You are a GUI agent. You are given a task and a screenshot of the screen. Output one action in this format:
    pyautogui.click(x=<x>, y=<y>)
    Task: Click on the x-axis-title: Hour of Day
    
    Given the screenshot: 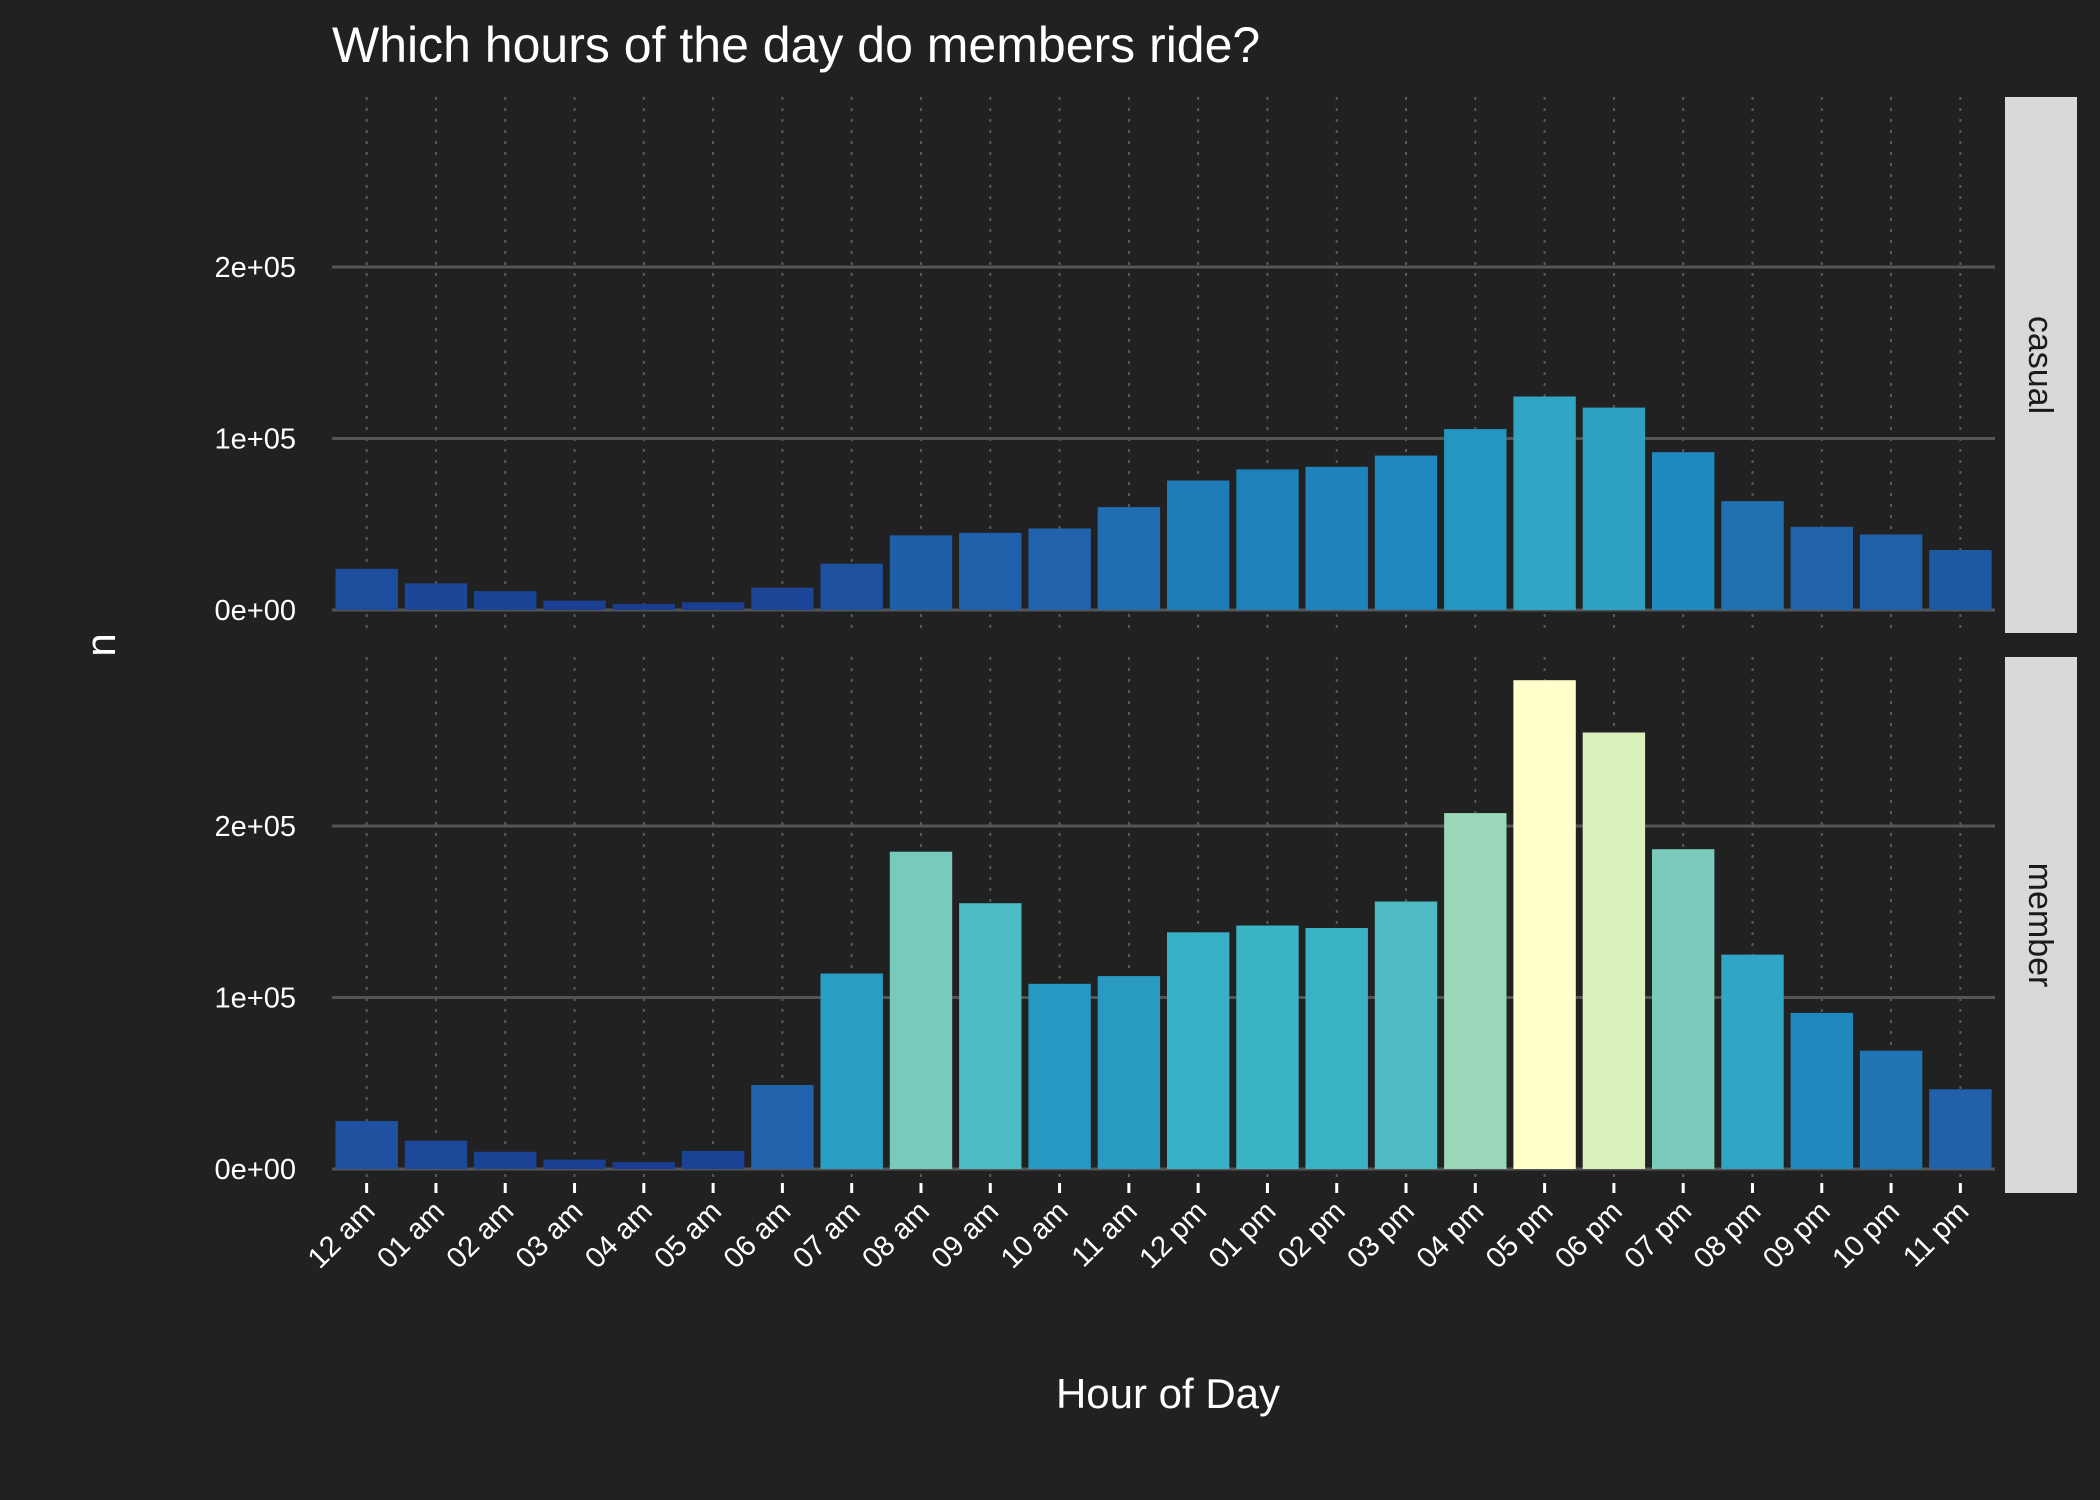 What is the action you would take?
    pyautogui.click(x=1168, y=1393)
    